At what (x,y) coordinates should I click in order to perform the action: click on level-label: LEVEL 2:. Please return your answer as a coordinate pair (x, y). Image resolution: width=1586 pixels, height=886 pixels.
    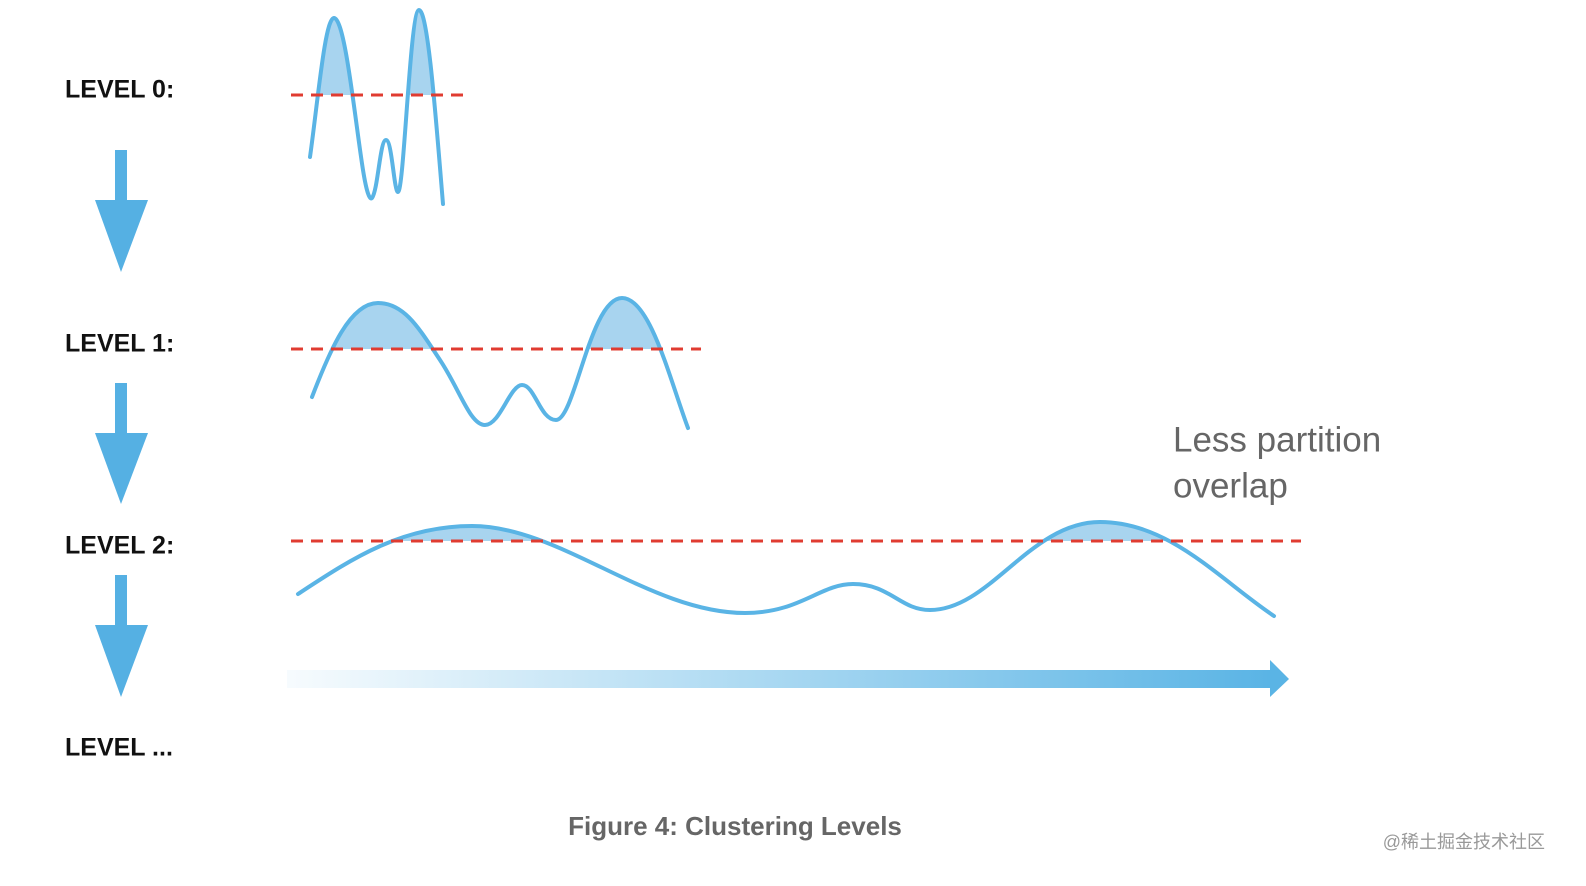
    Looking at the image, I should click on (119, 546).